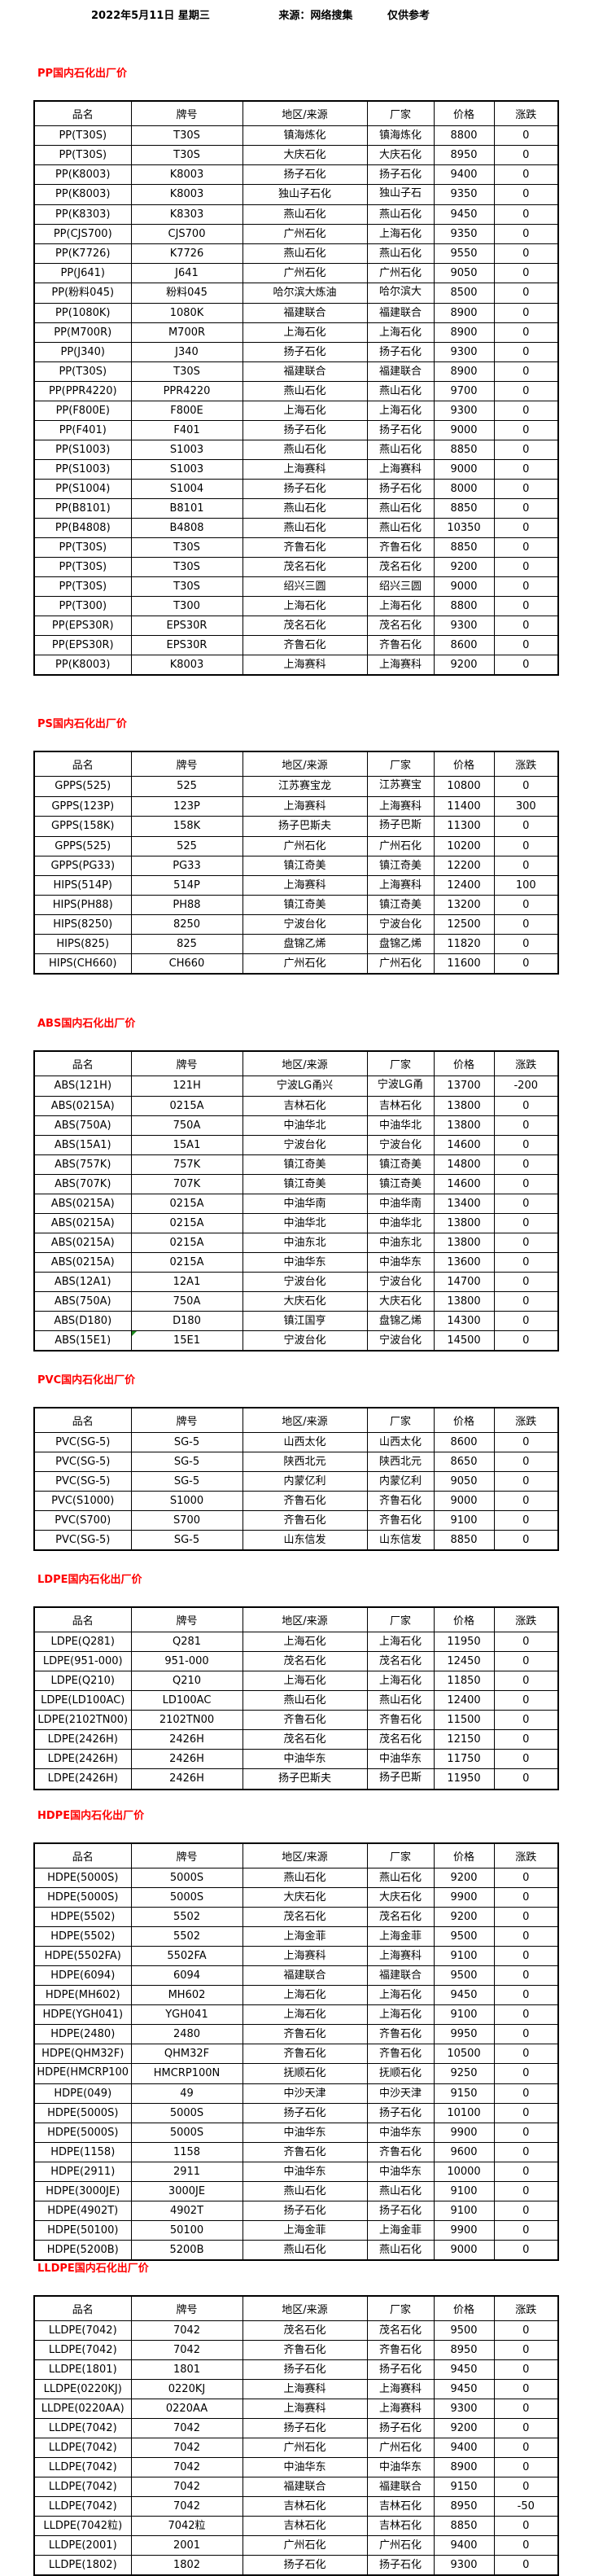 The height and width of the screenshot is (2576, 603). Describe the element at coordinates (187, 866) in the screenshot. I see `cell-grade: PG33` at that location.